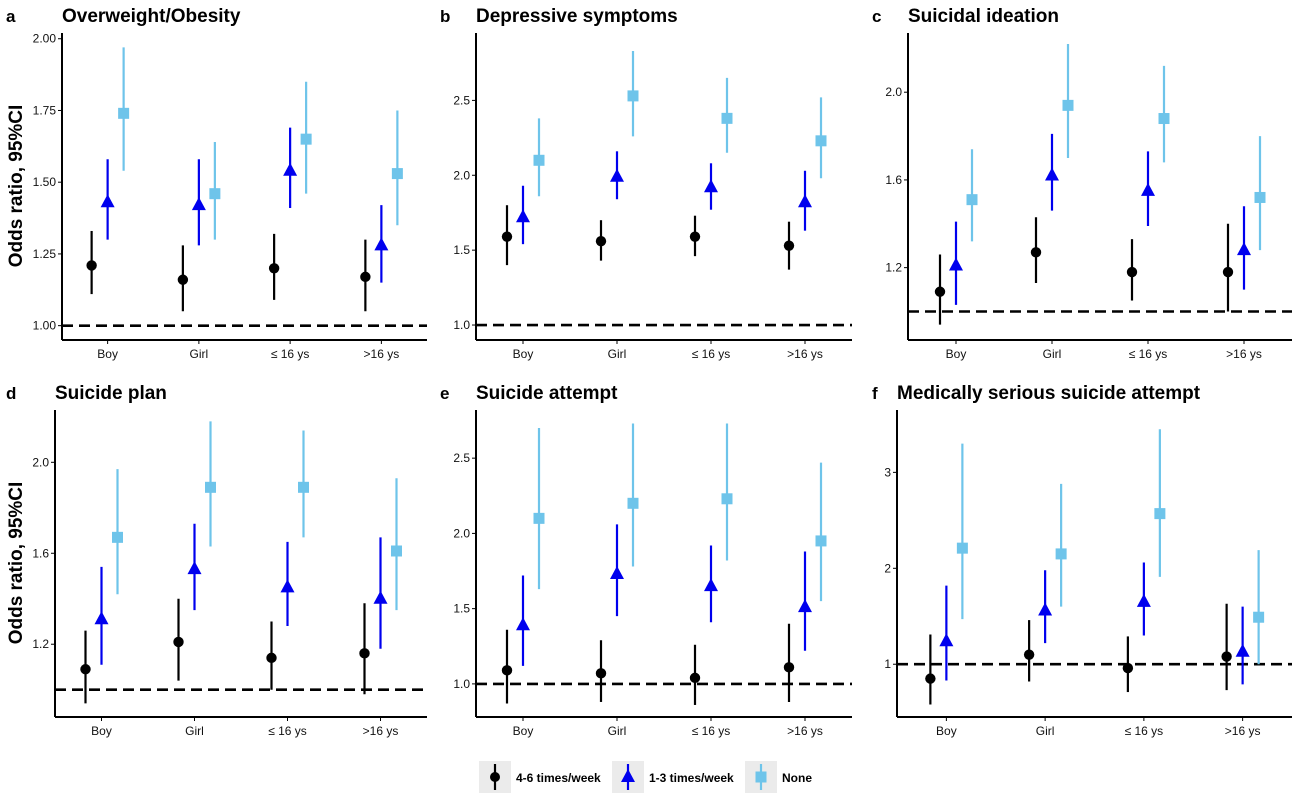  What do you see at coordinates (887, 568) in the screenshot?
I see `y-tick-label: 2` at bounding box center [887, 568].